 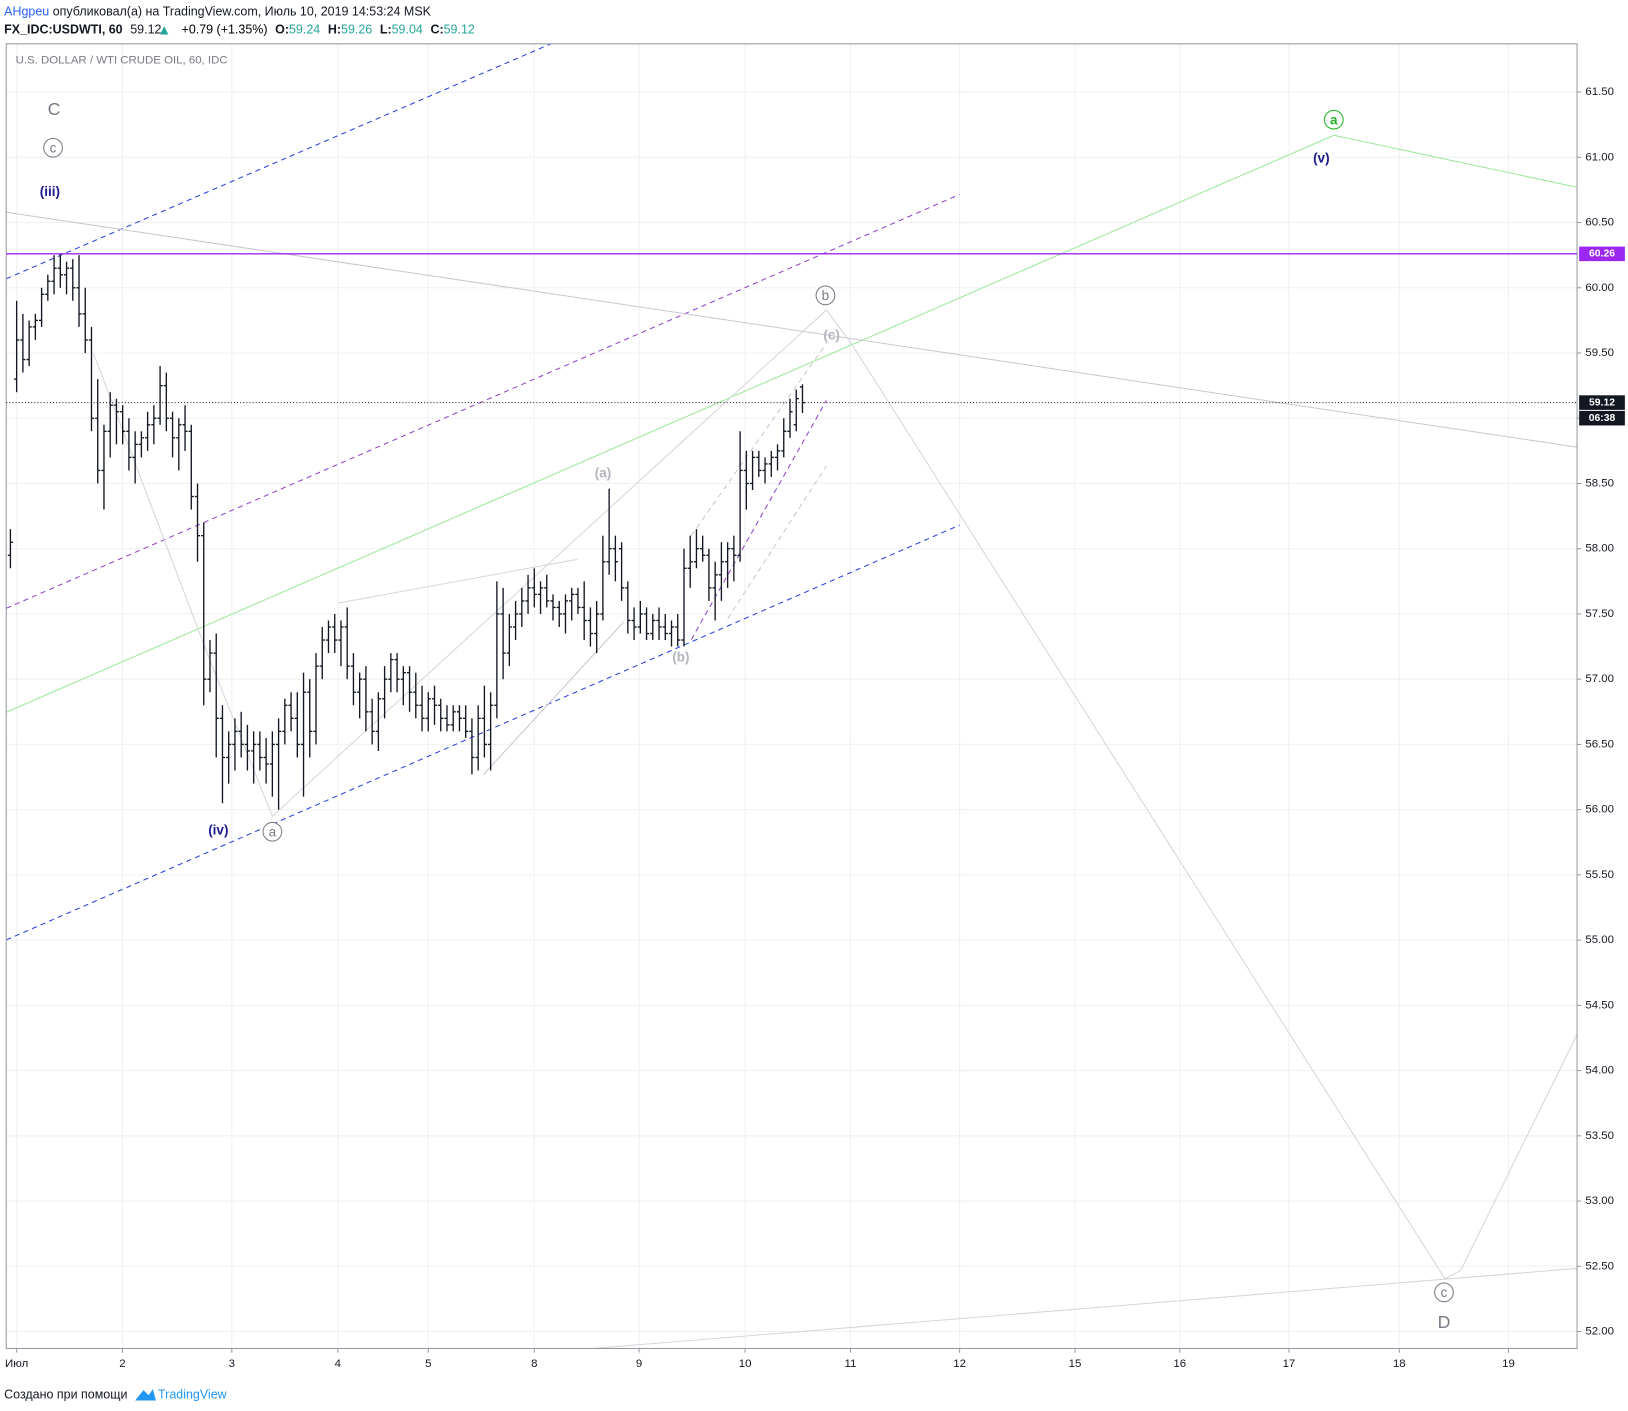 I want to click on x-tick-label: 3, so click(x=232, y=1364).